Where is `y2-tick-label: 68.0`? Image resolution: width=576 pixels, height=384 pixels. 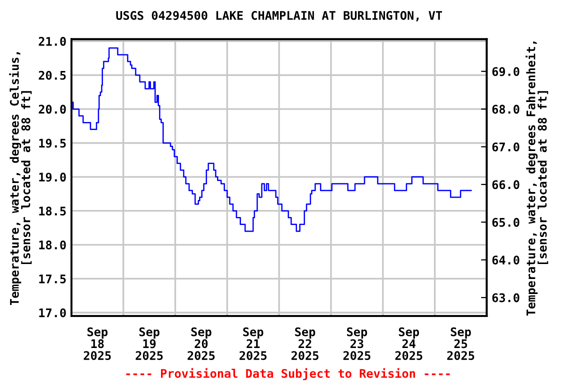
y2-tick-label: 68.0 is located at coordinates (506, 109).